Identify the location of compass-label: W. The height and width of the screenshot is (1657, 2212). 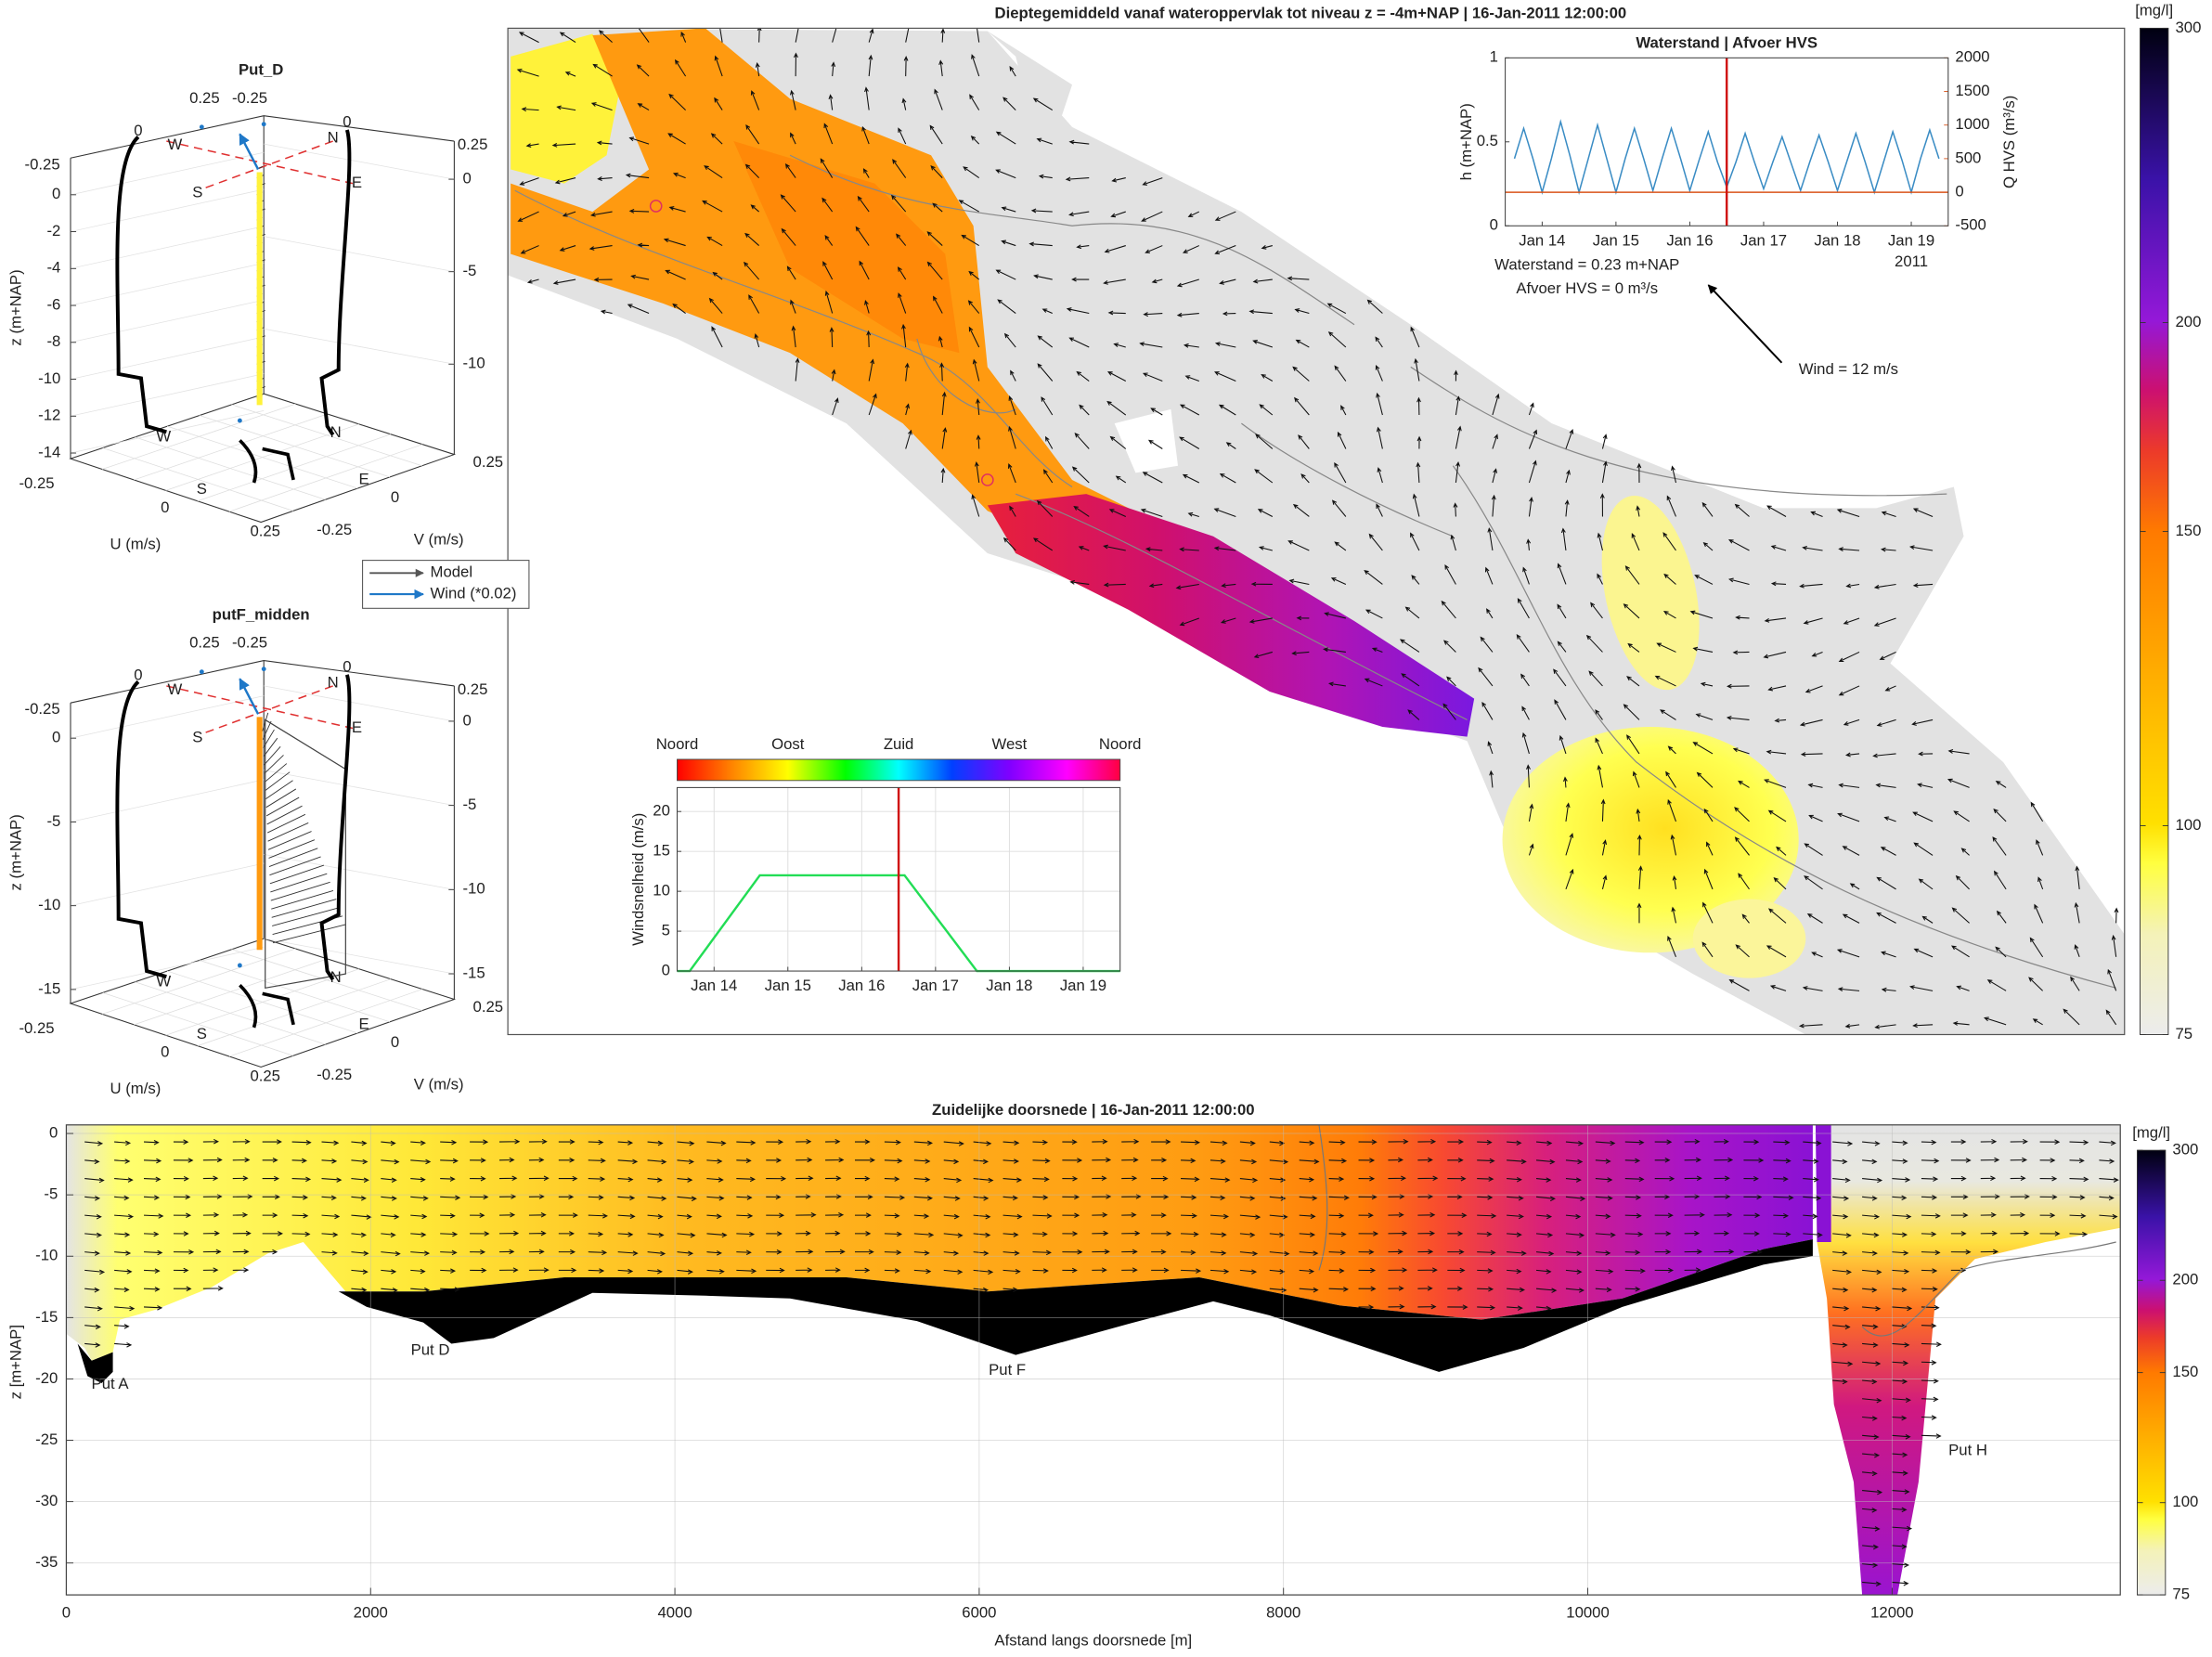
(175, 144).